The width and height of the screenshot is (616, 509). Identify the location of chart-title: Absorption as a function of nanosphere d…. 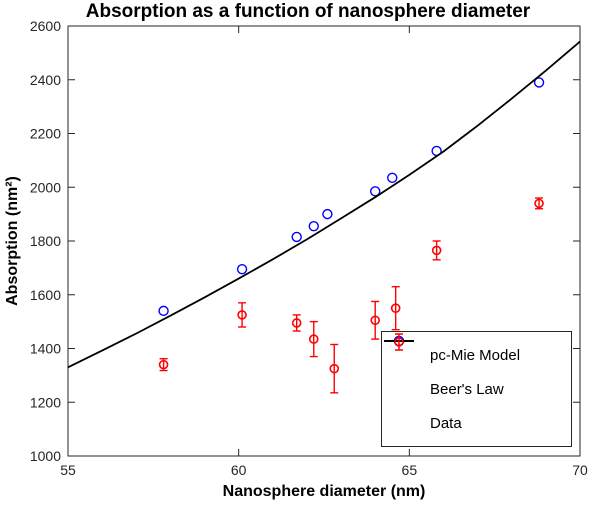
(308, 11).